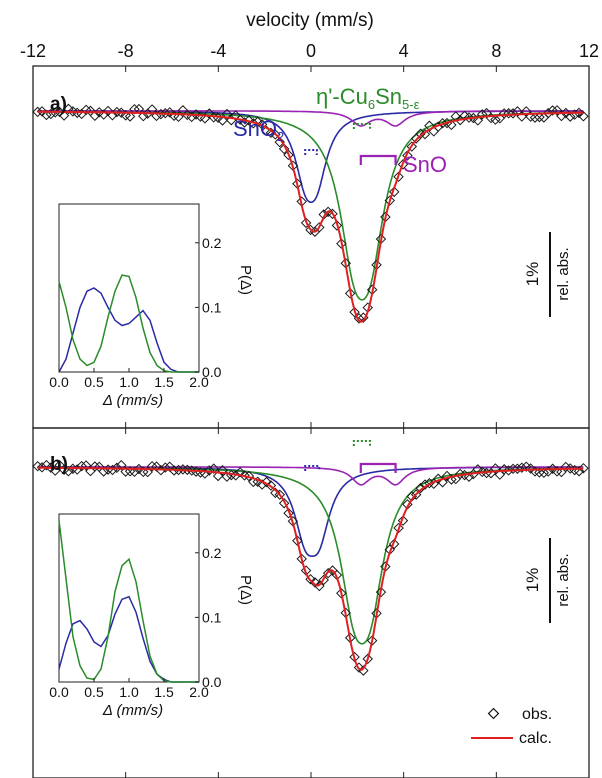  What do you see at coordinates (563, 273) in the screenshot?
I see `scale-bar-a-unit: rel. abs.` at bounding box center [563, 273].